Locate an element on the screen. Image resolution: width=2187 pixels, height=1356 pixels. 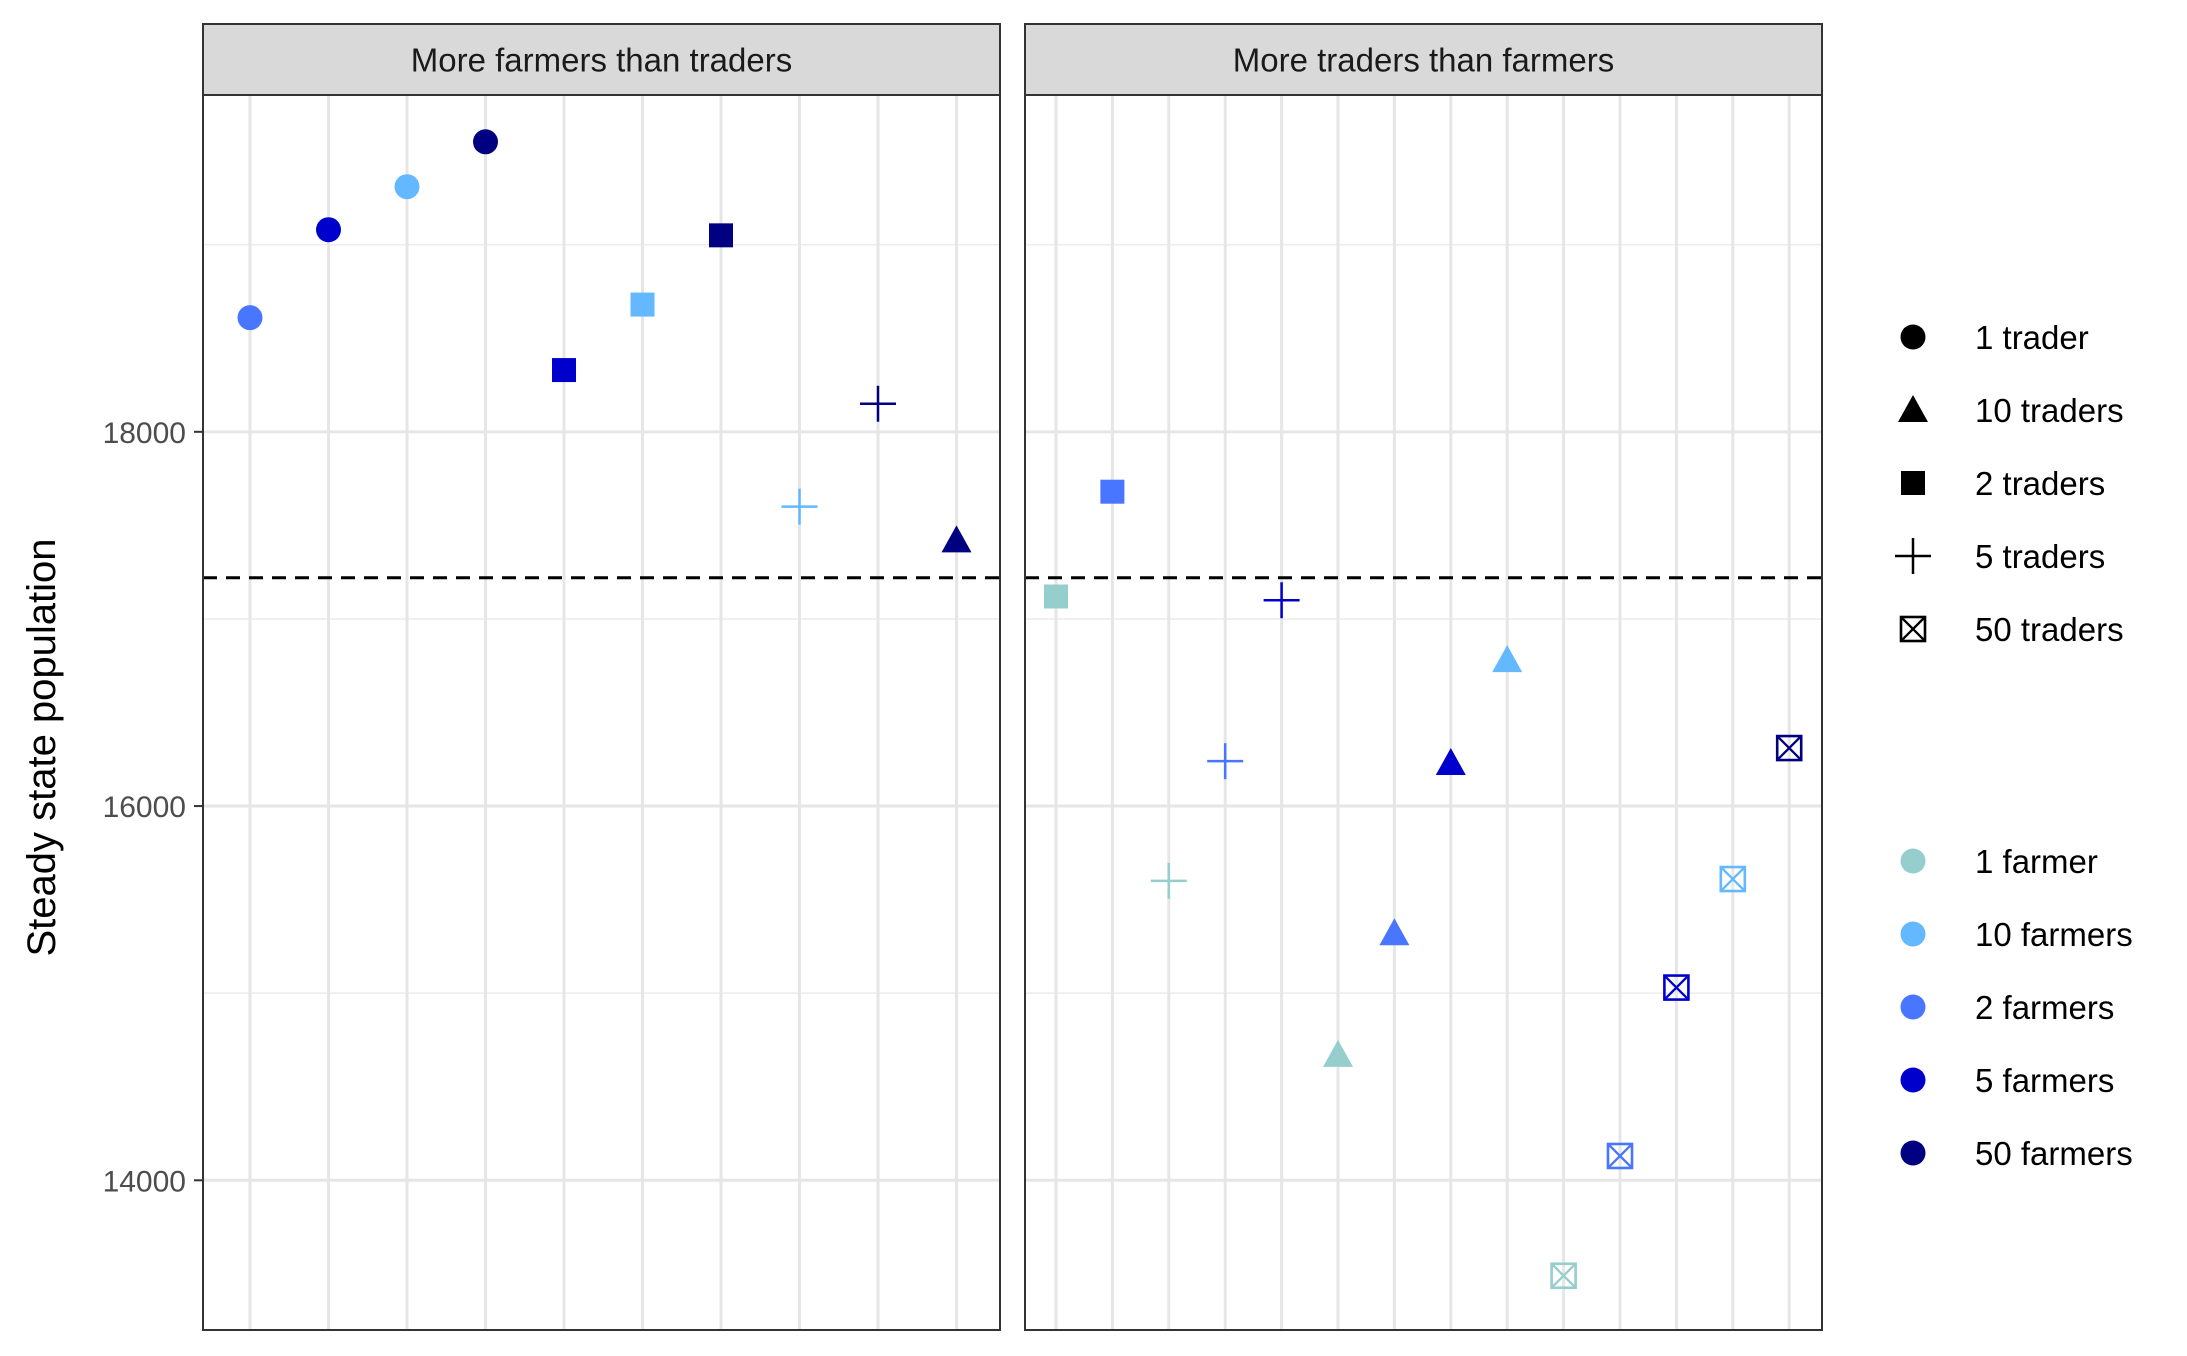
legend-label: 5 farmers is located at coordinates (2044, 1080).